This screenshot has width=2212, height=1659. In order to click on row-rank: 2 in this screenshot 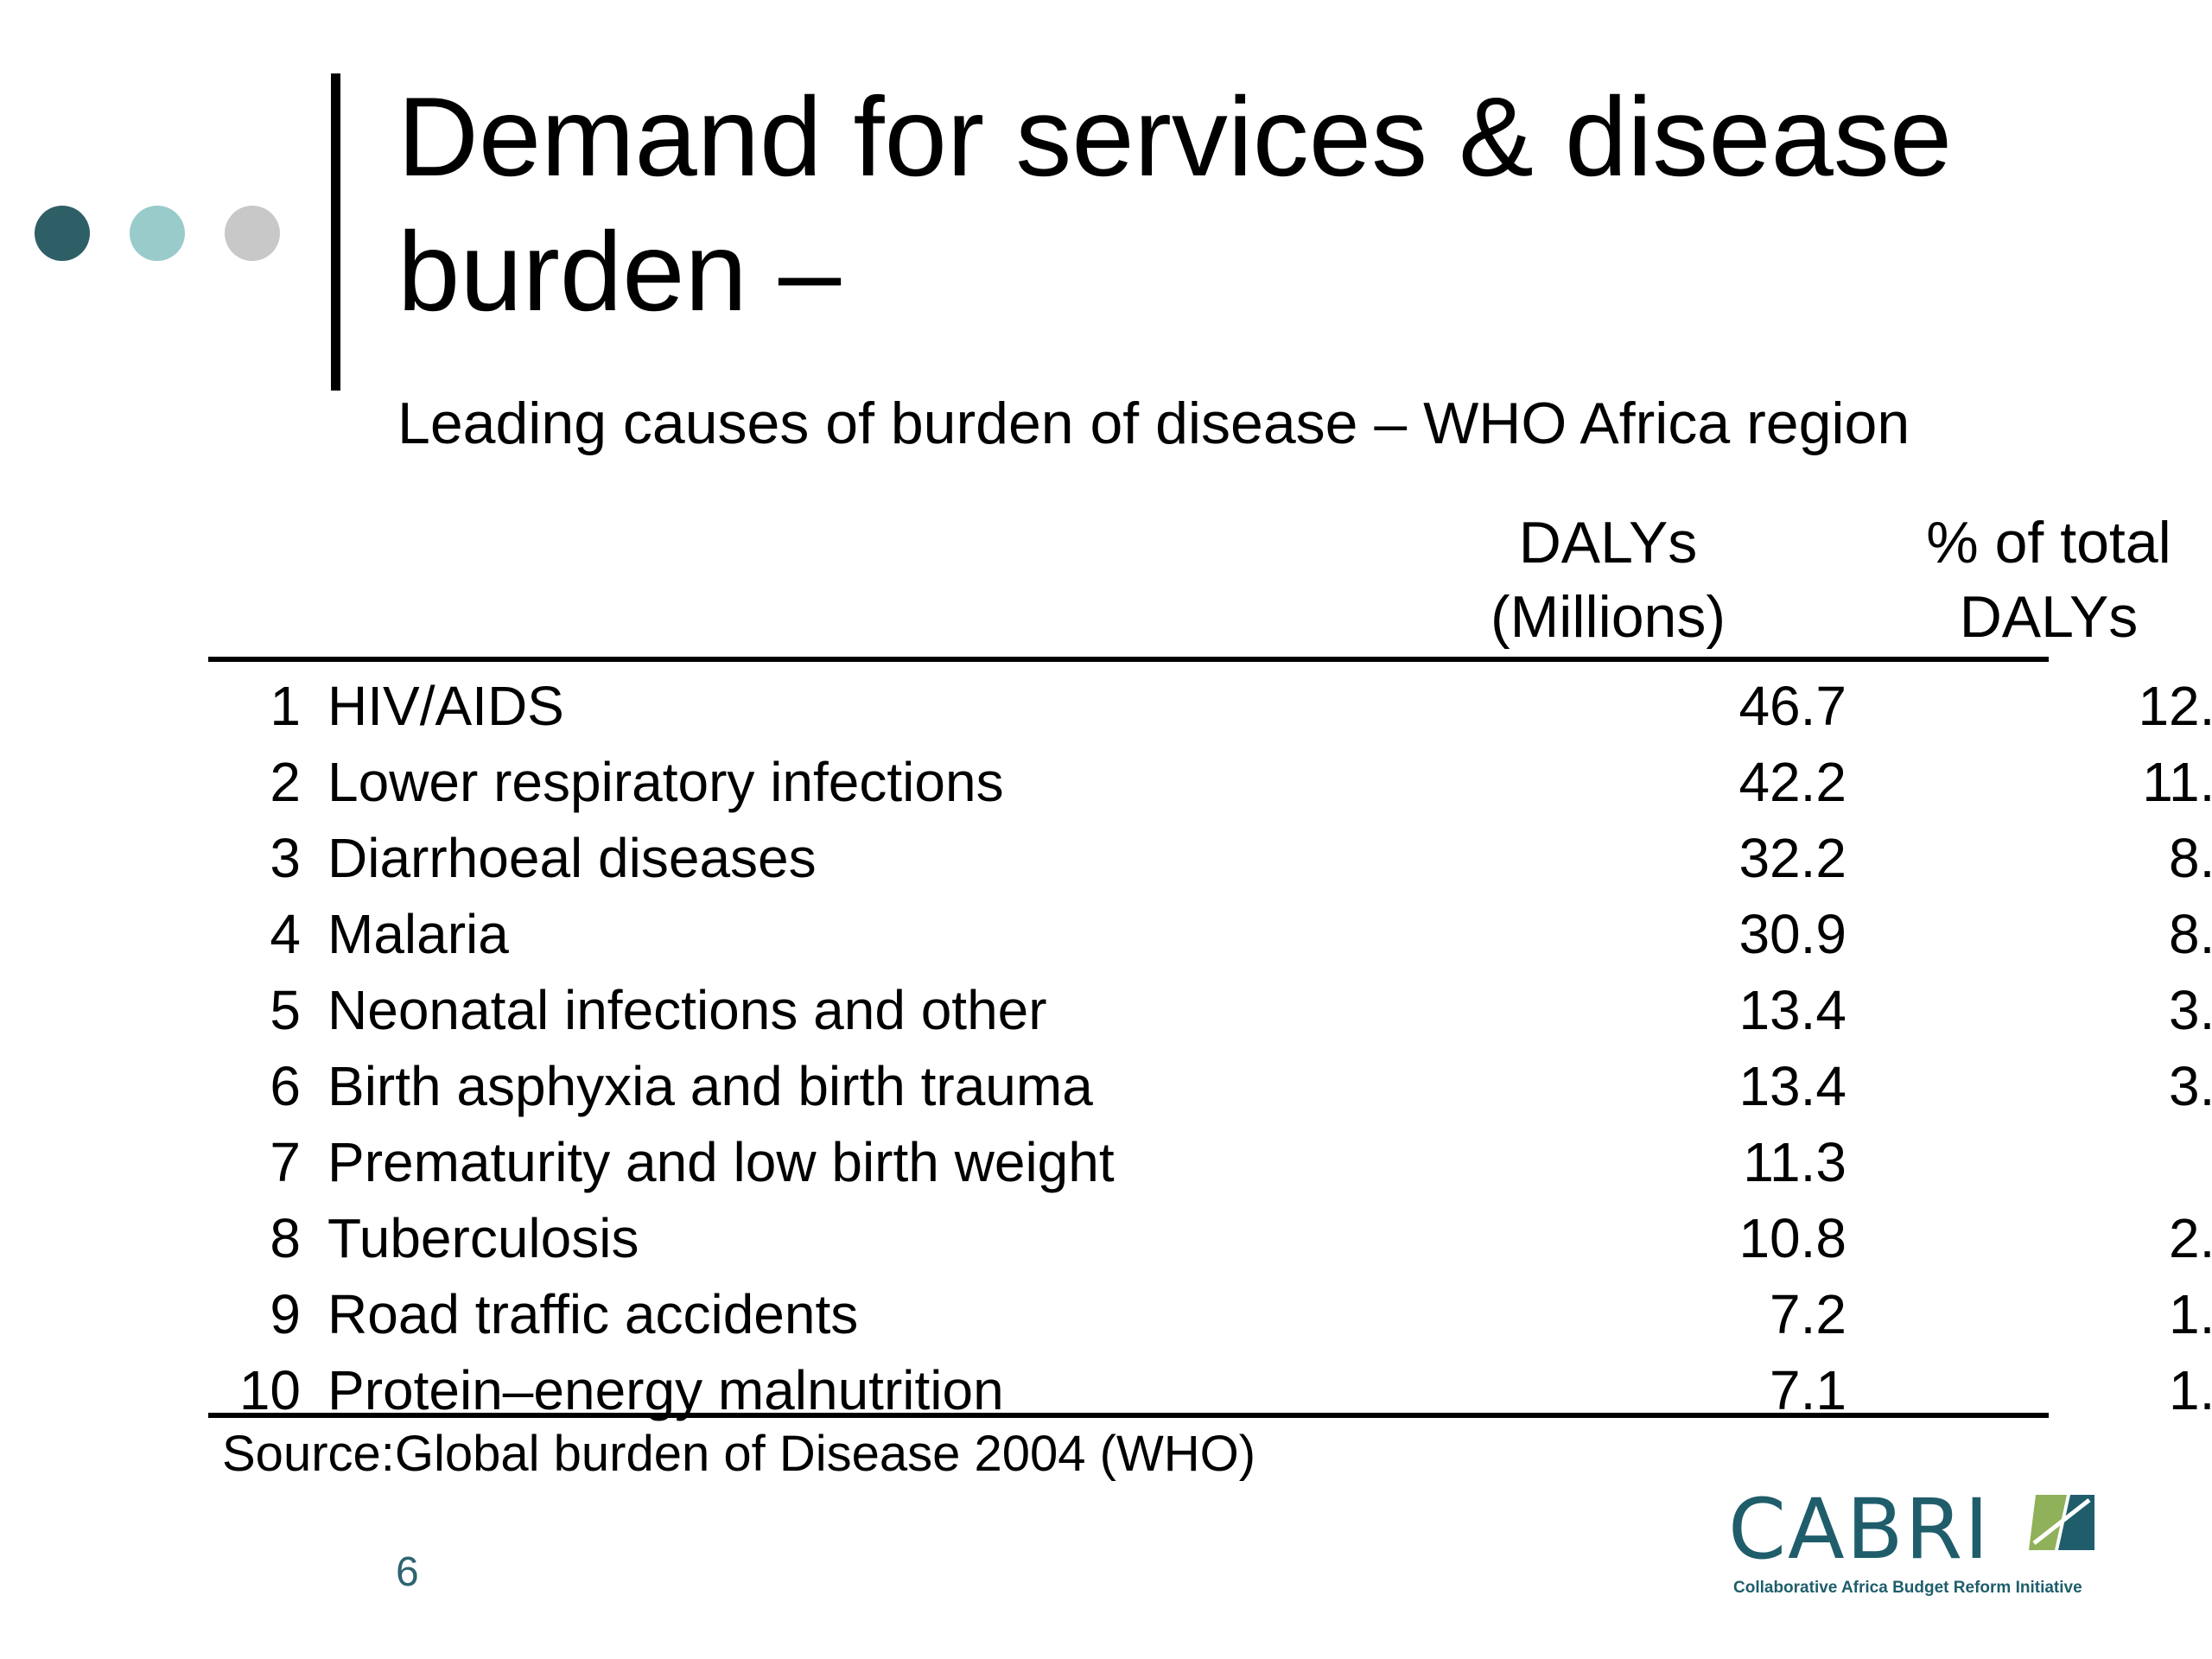, I will do `click(285, 782)`.